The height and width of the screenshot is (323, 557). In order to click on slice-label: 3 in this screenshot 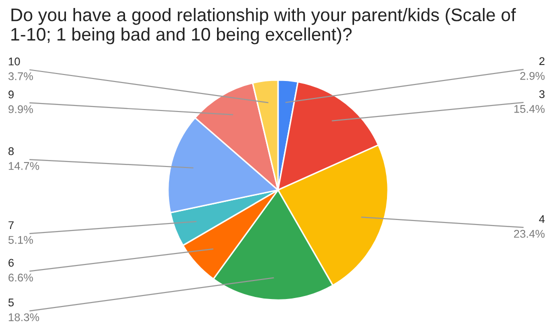, I will do `click(542, 94)`.